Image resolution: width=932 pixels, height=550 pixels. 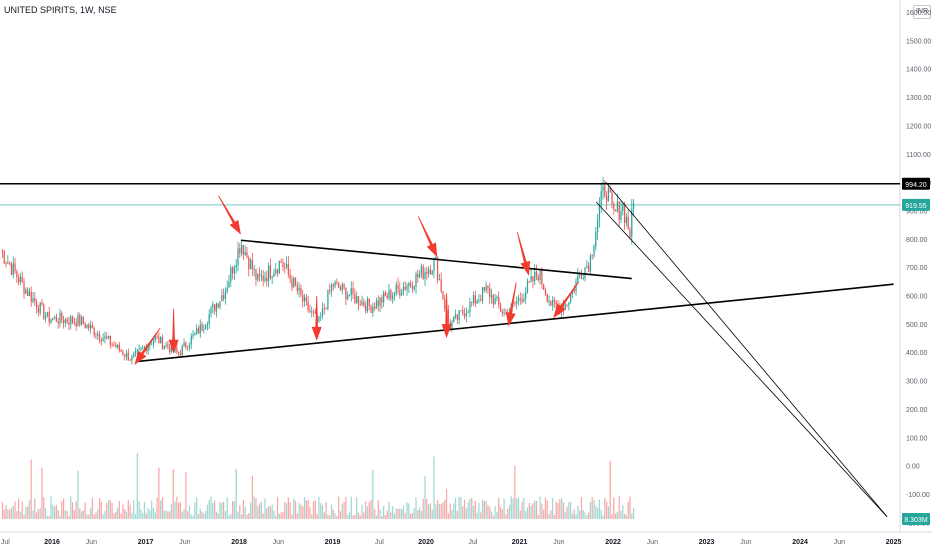 I want to click on y-tick-label: 1300.00, so click(x=918, y=98).